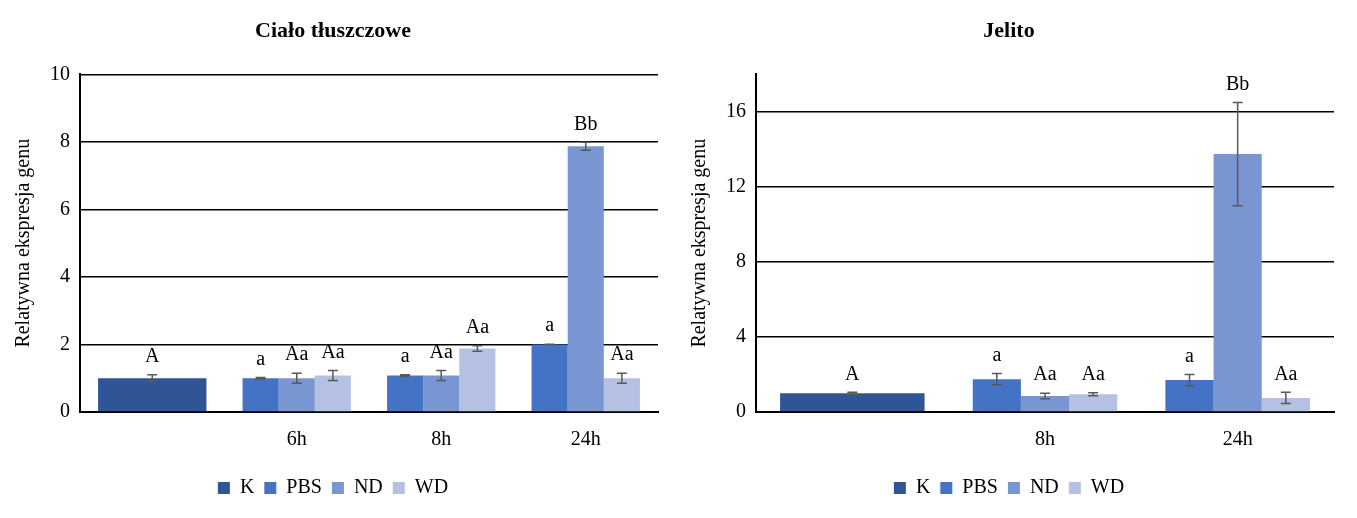 This screenshot has width=1357, height=518. What do you see at coordinates (333, 29) in the screenshot?
I see `chart-title: Ciało tłuszczowe` at bounding box center [333, 29].